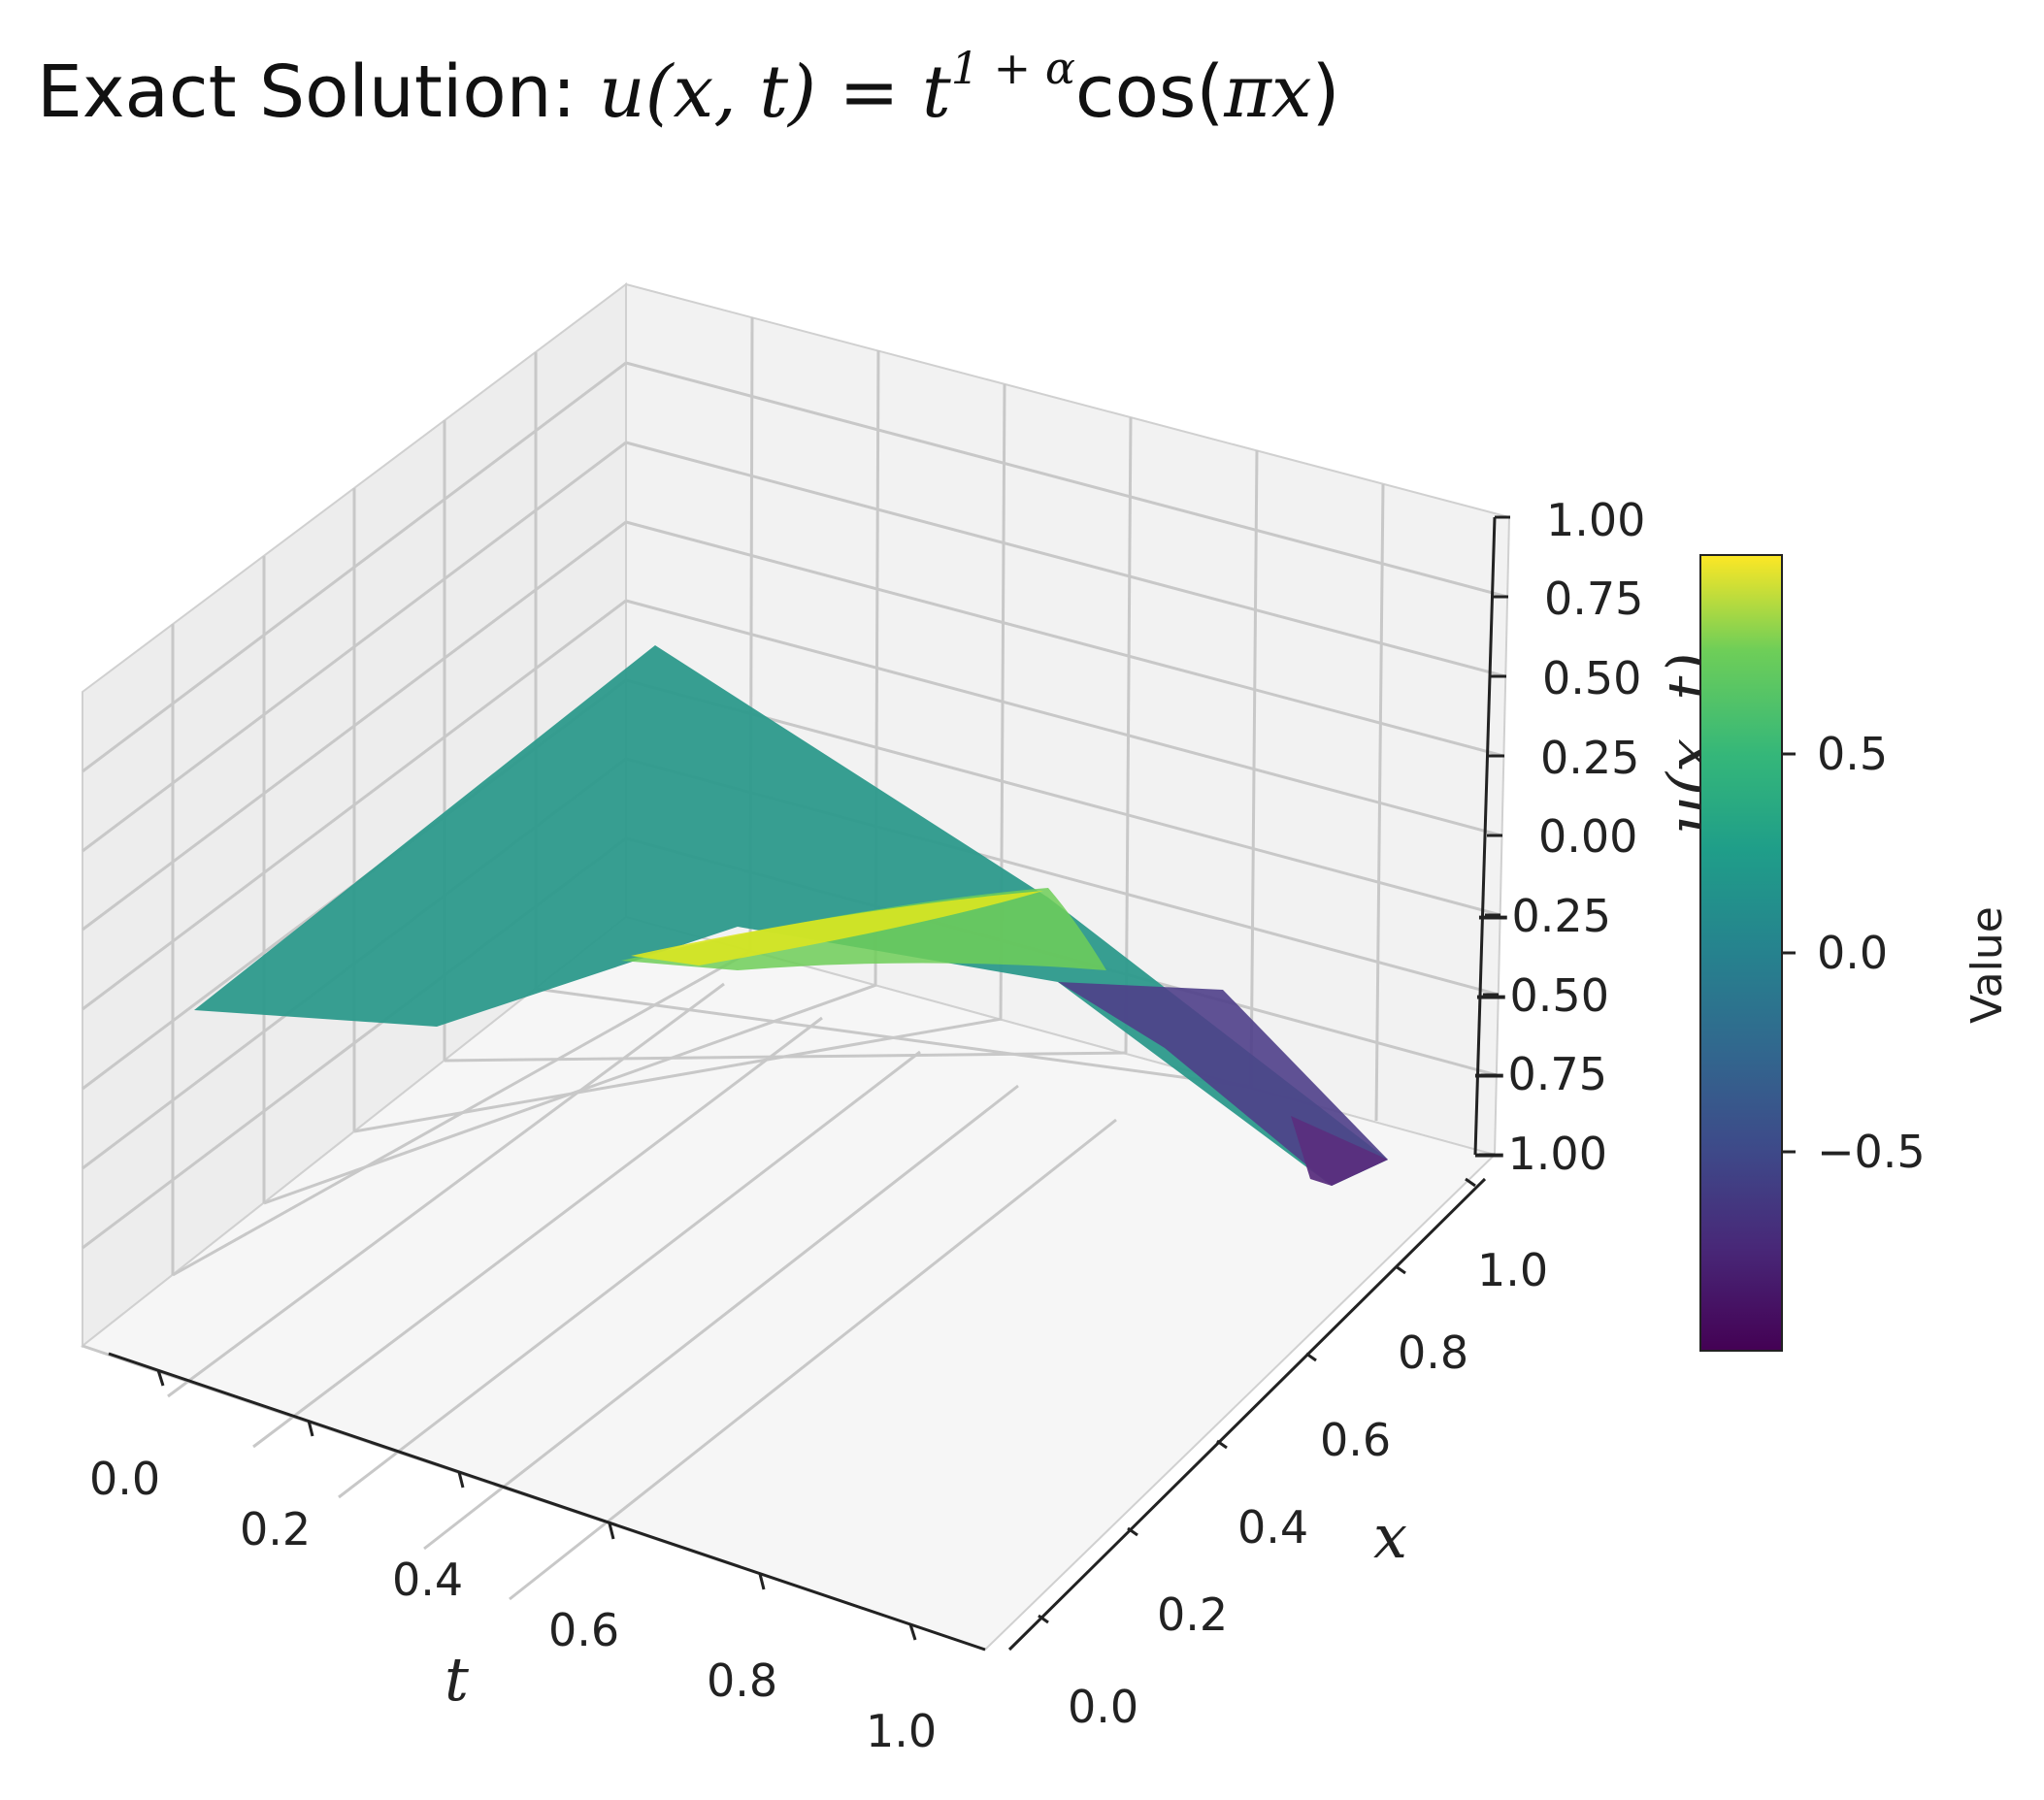 The image size is (2044, 1800). What do you see at coordinates (1150, 92) in the screenshot?
I see `title-tail-fn: cos(` at bounding box center [1150, 92].